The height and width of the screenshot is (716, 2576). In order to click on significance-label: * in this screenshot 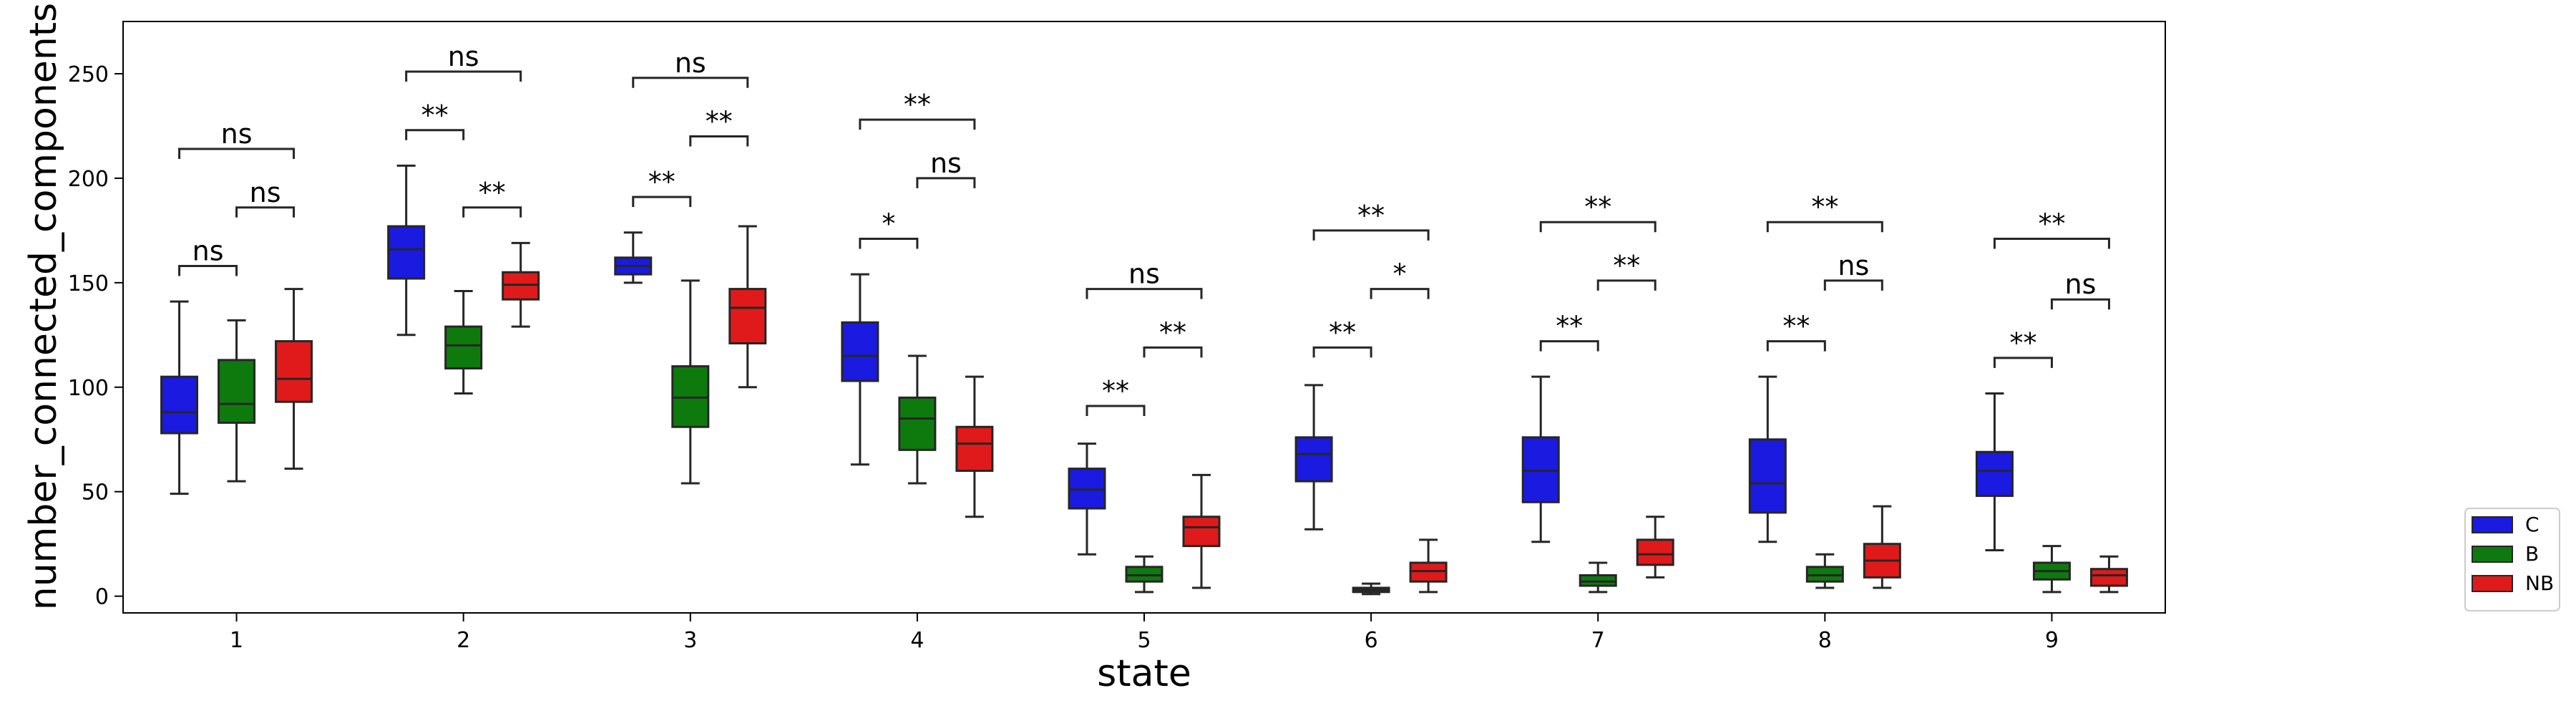, I will do `click(1400, 274)`.